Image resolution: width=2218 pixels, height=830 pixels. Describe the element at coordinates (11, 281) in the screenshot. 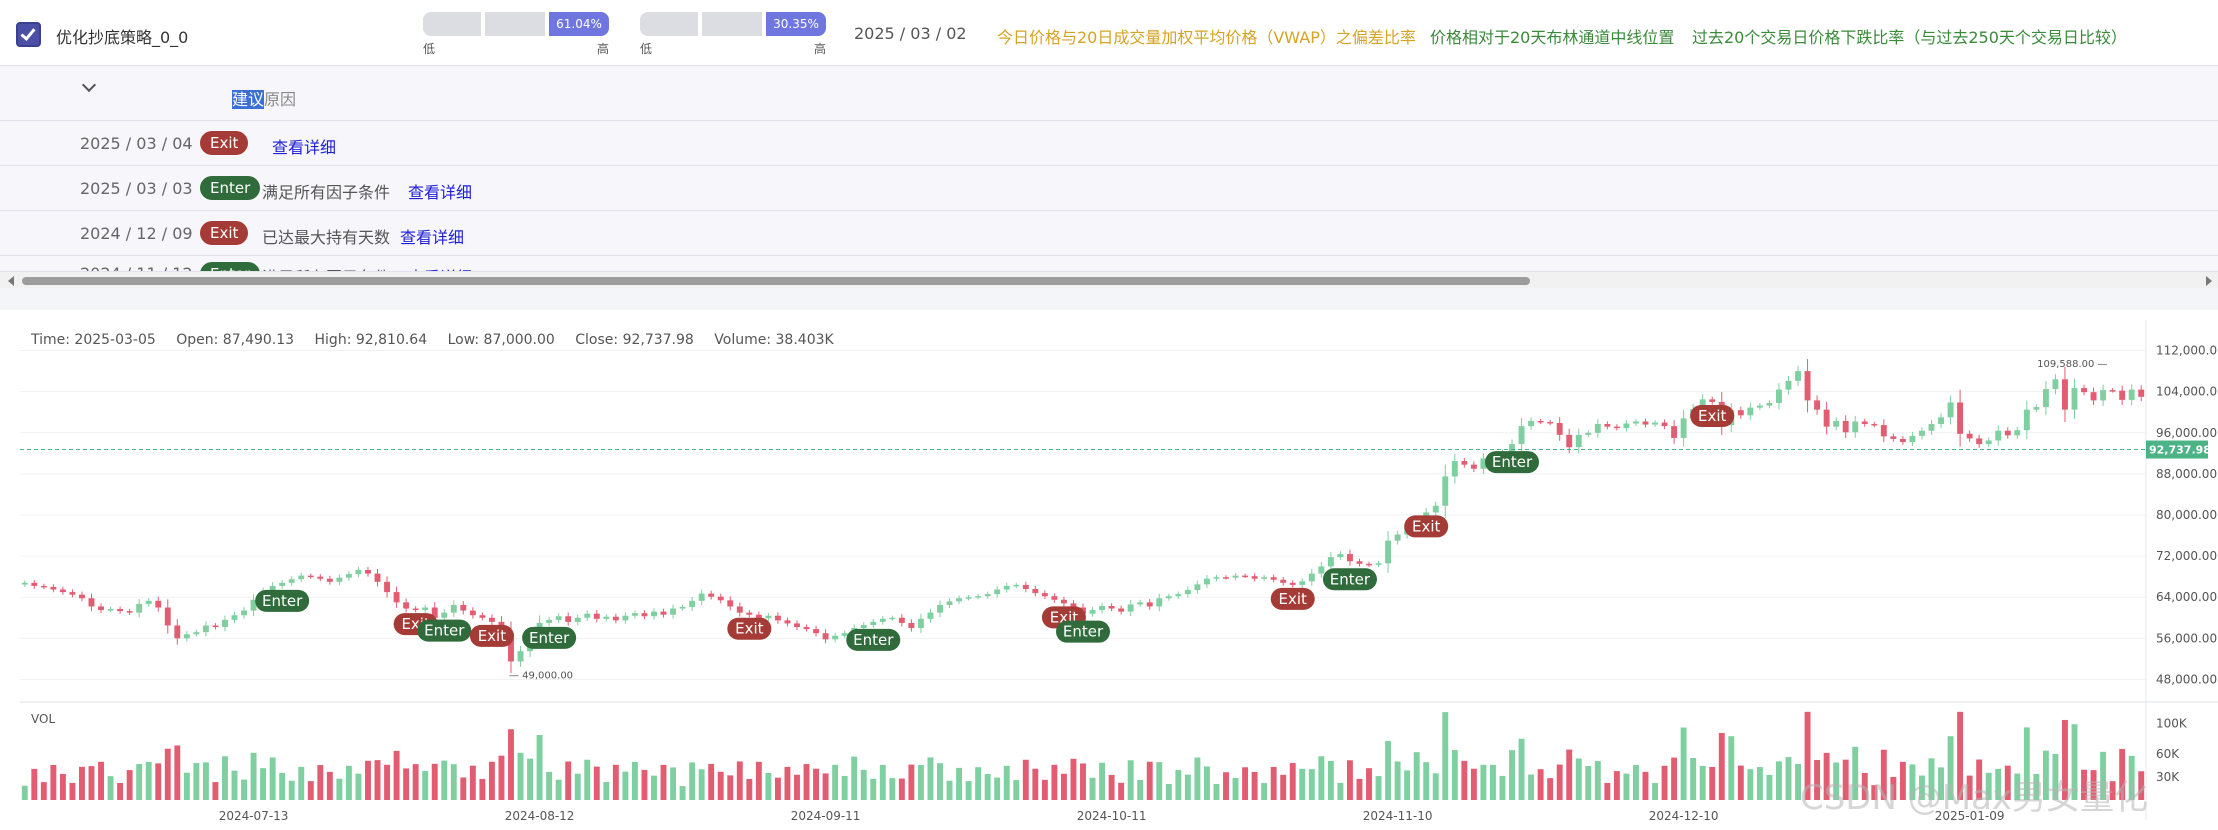

I see `scroll-left-icon` at that location.